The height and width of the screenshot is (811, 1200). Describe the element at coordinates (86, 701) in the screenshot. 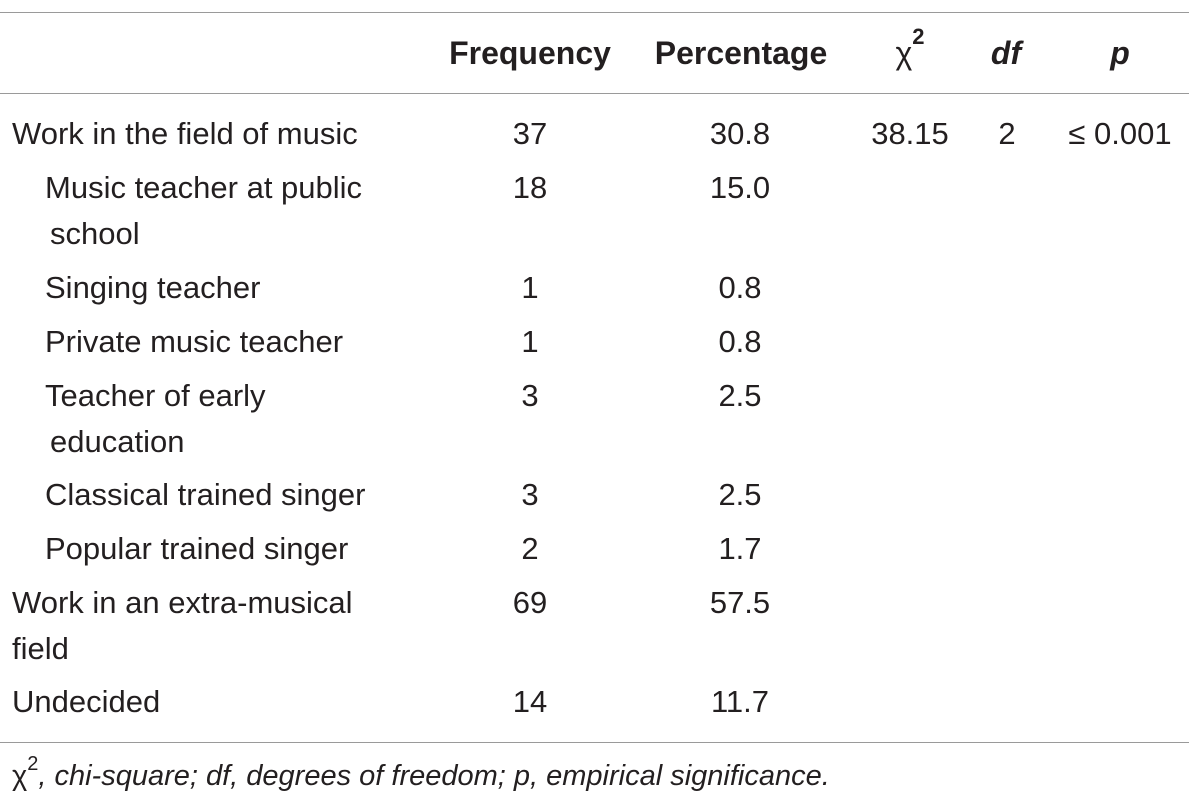

I see `row-label: Undecided` at that location.